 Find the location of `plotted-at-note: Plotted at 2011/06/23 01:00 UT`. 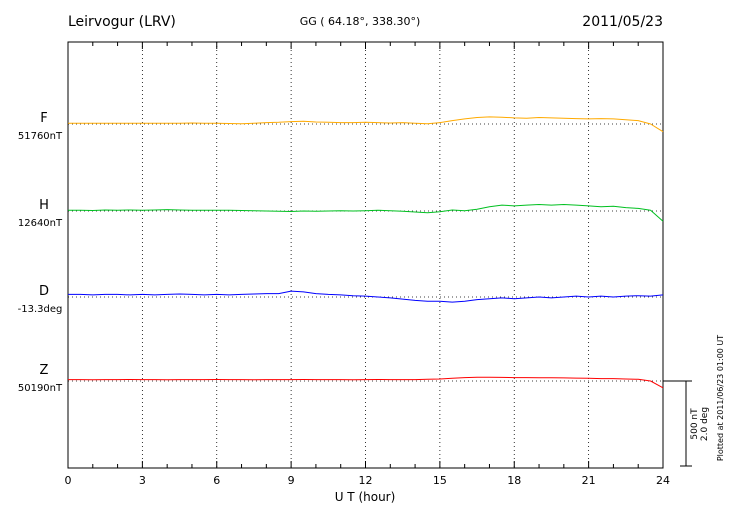

plotted-at-note: Plotted at 2011/06/23 01:00 UT is located at coordinates (720, 398).